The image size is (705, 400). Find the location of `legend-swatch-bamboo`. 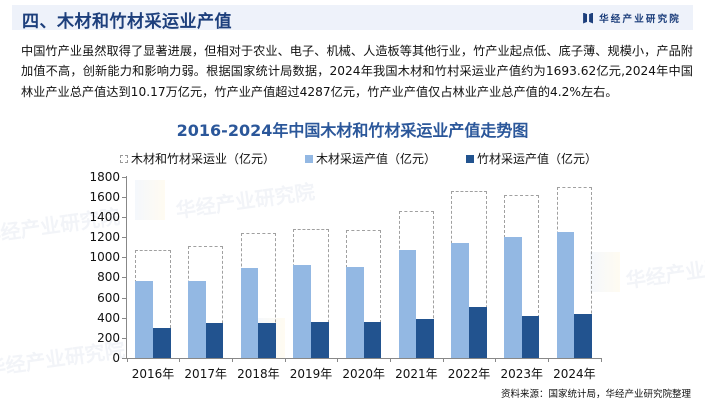

legend-swatch-bamboo is located at coordinates (470, 158).